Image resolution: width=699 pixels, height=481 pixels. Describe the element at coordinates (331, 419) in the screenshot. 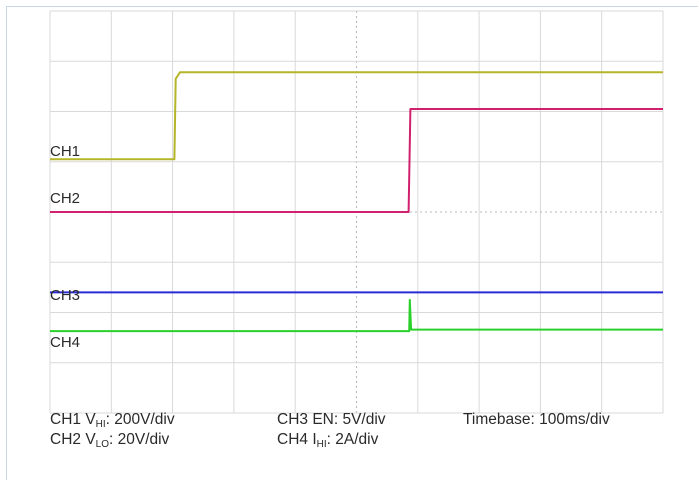

I see `ch3-setting: CH3 EN: 5V/div` at that location.